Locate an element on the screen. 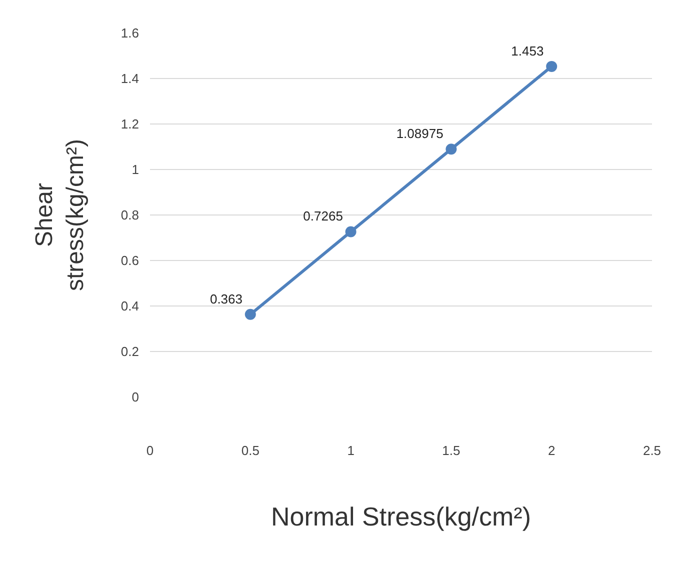 This screenshot has height=583, width=676. y-tick-label: 1.6 is located at coordinates (129, 33).